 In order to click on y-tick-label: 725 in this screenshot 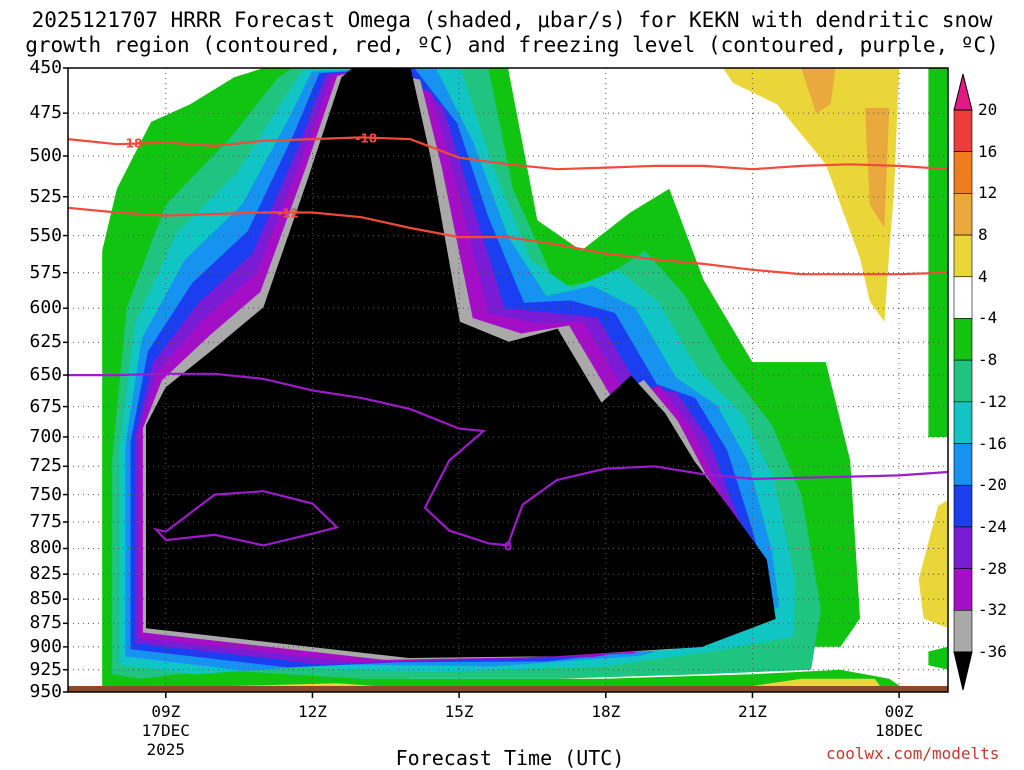, I will do `click(45, 466)`.